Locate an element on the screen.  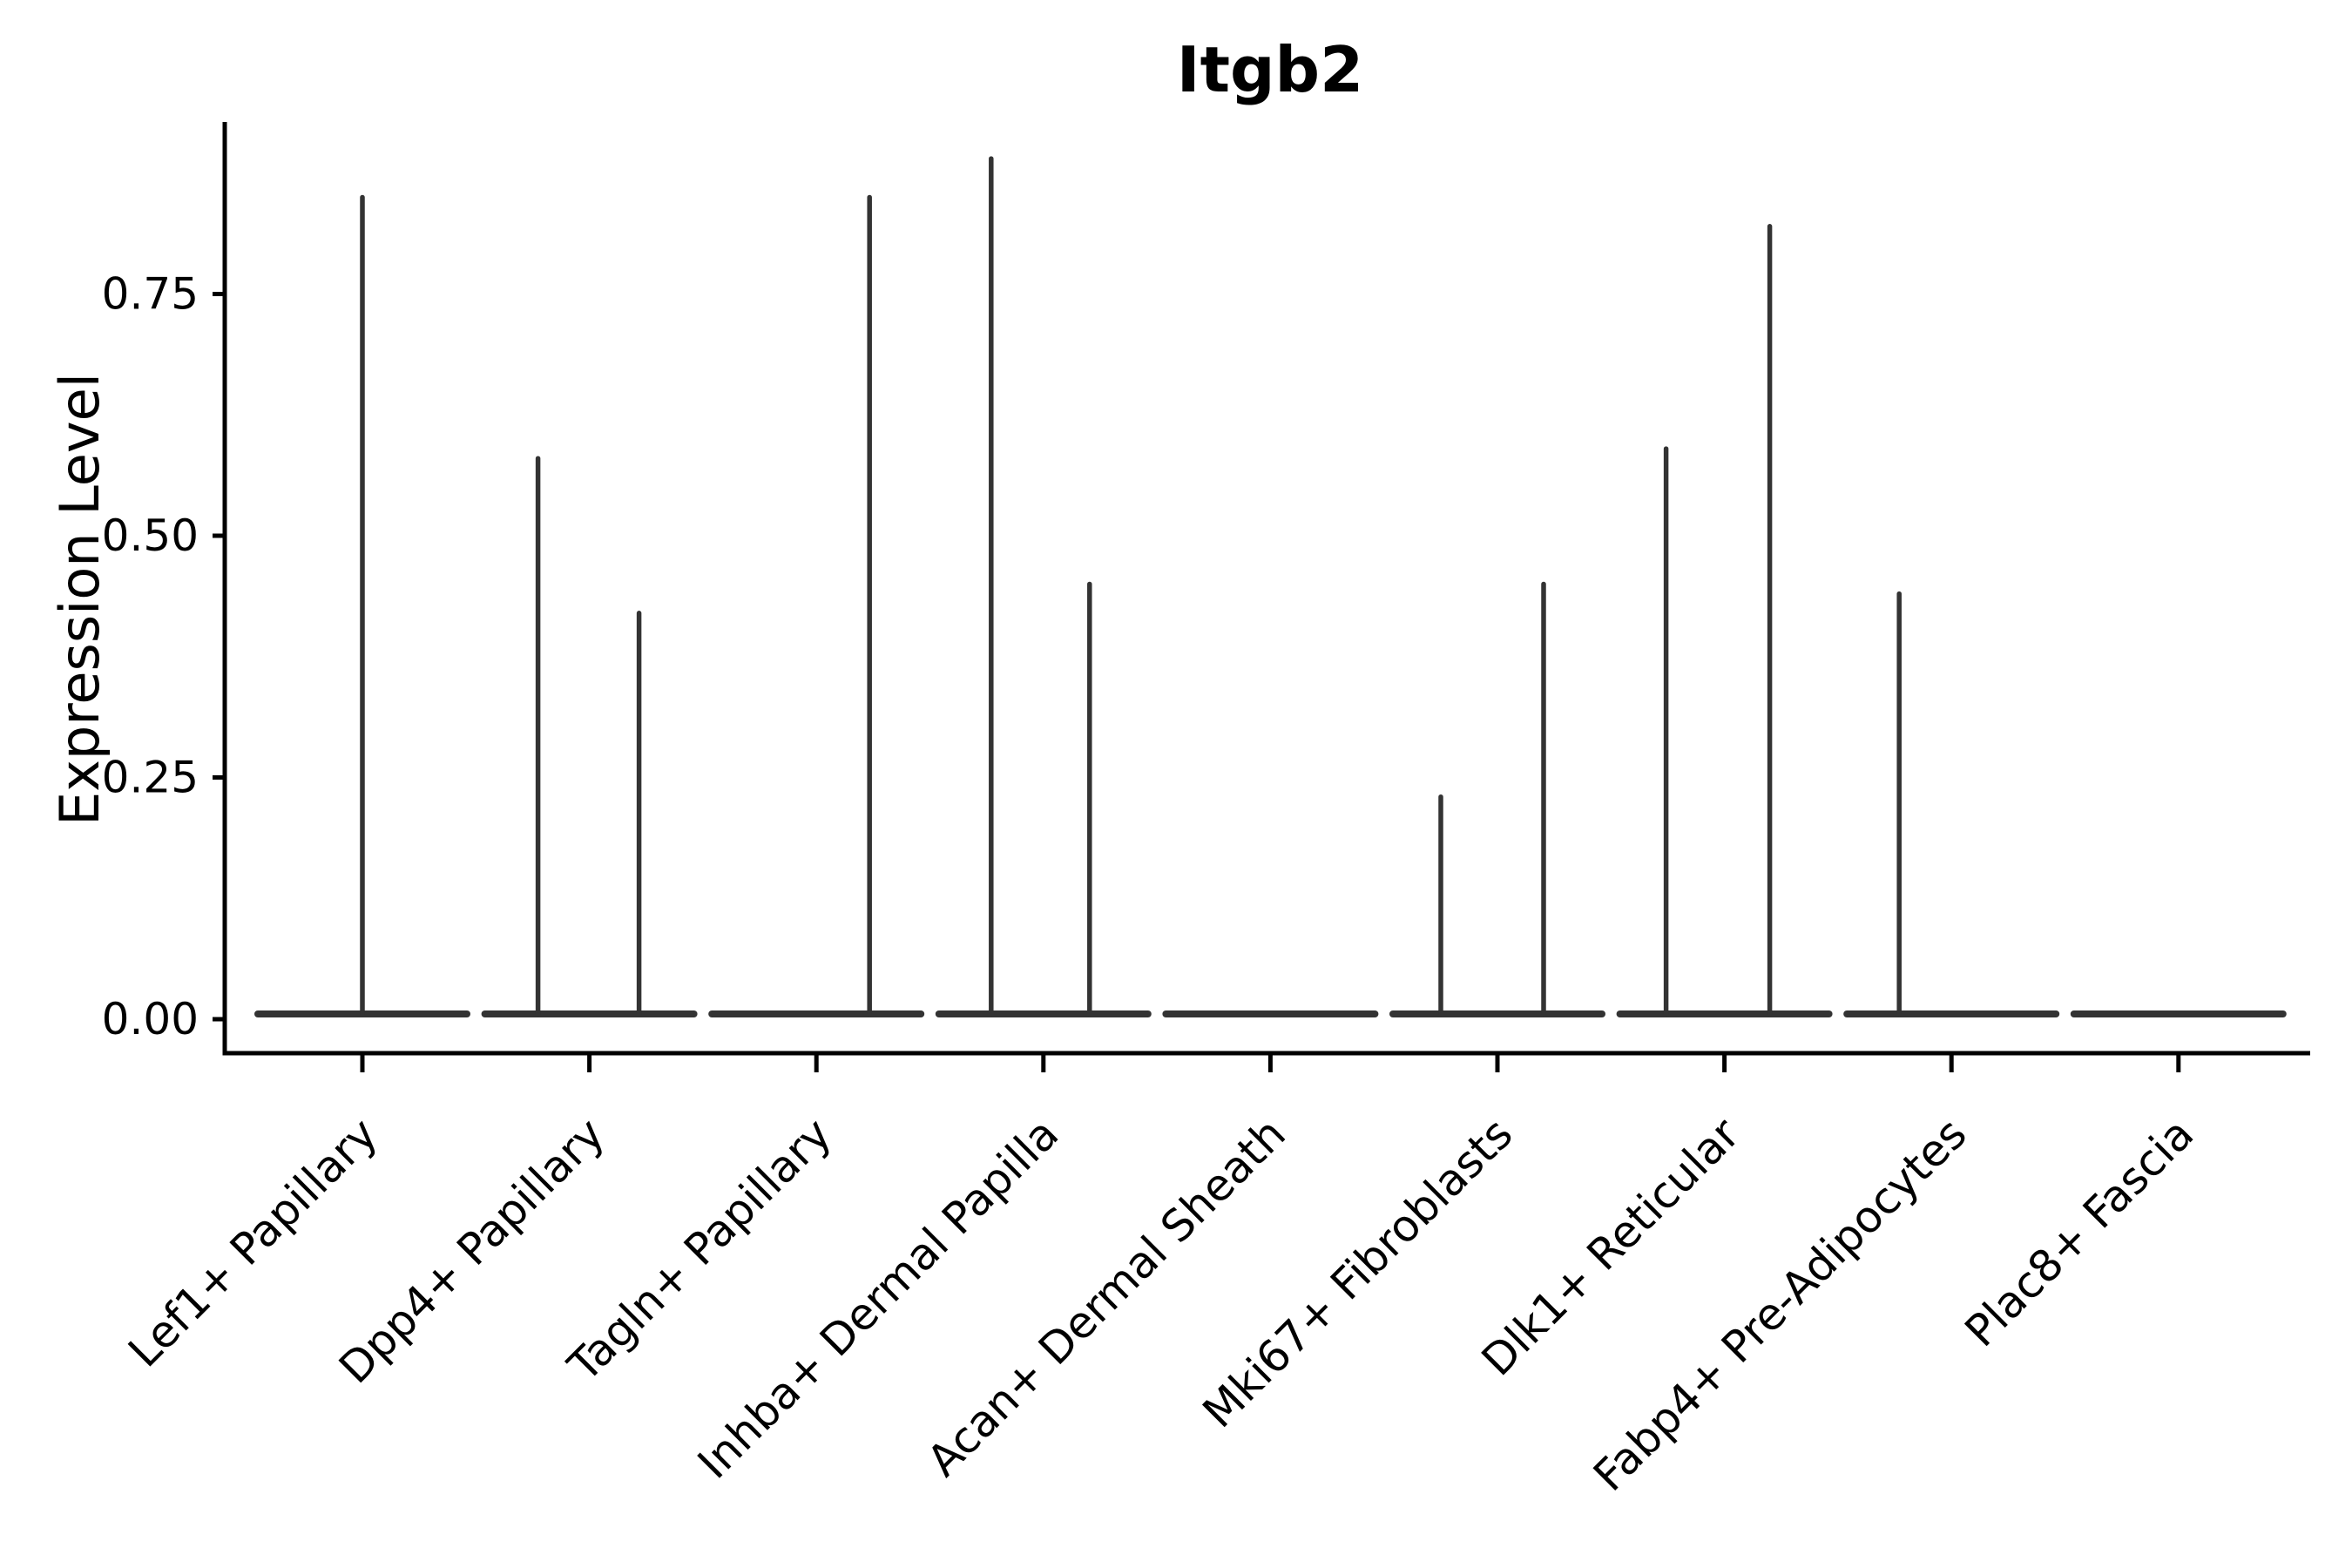
chart-title: Itgb2 is located at coordinates (1270, 69).